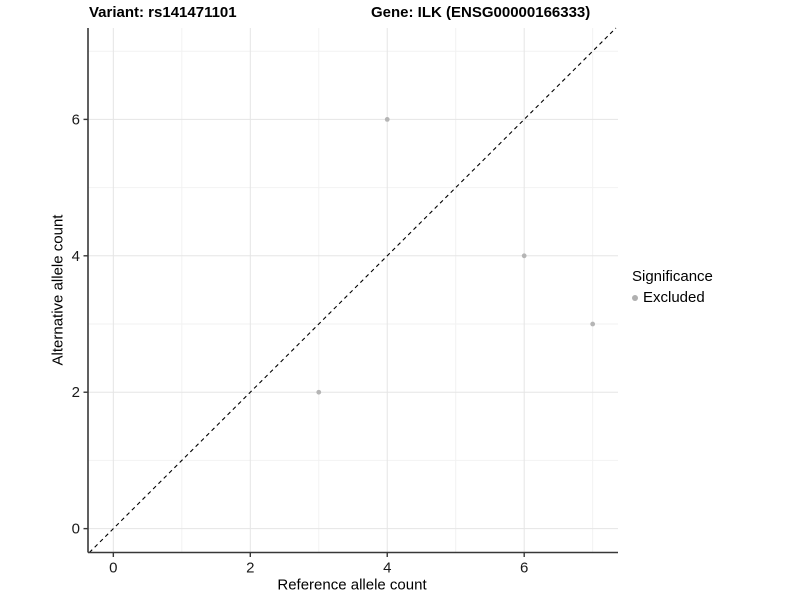  I want to click on y-tick-label: 4, so click(76, 256).